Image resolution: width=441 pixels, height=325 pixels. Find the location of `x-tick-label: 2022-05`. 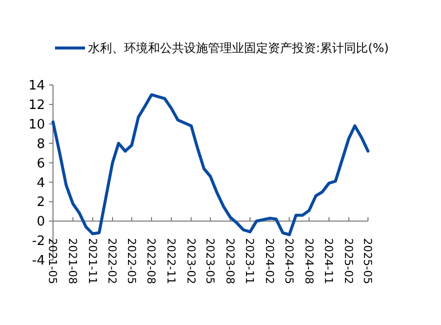

x-tick-label: 2022-05 is located at coordinates (131, 261).